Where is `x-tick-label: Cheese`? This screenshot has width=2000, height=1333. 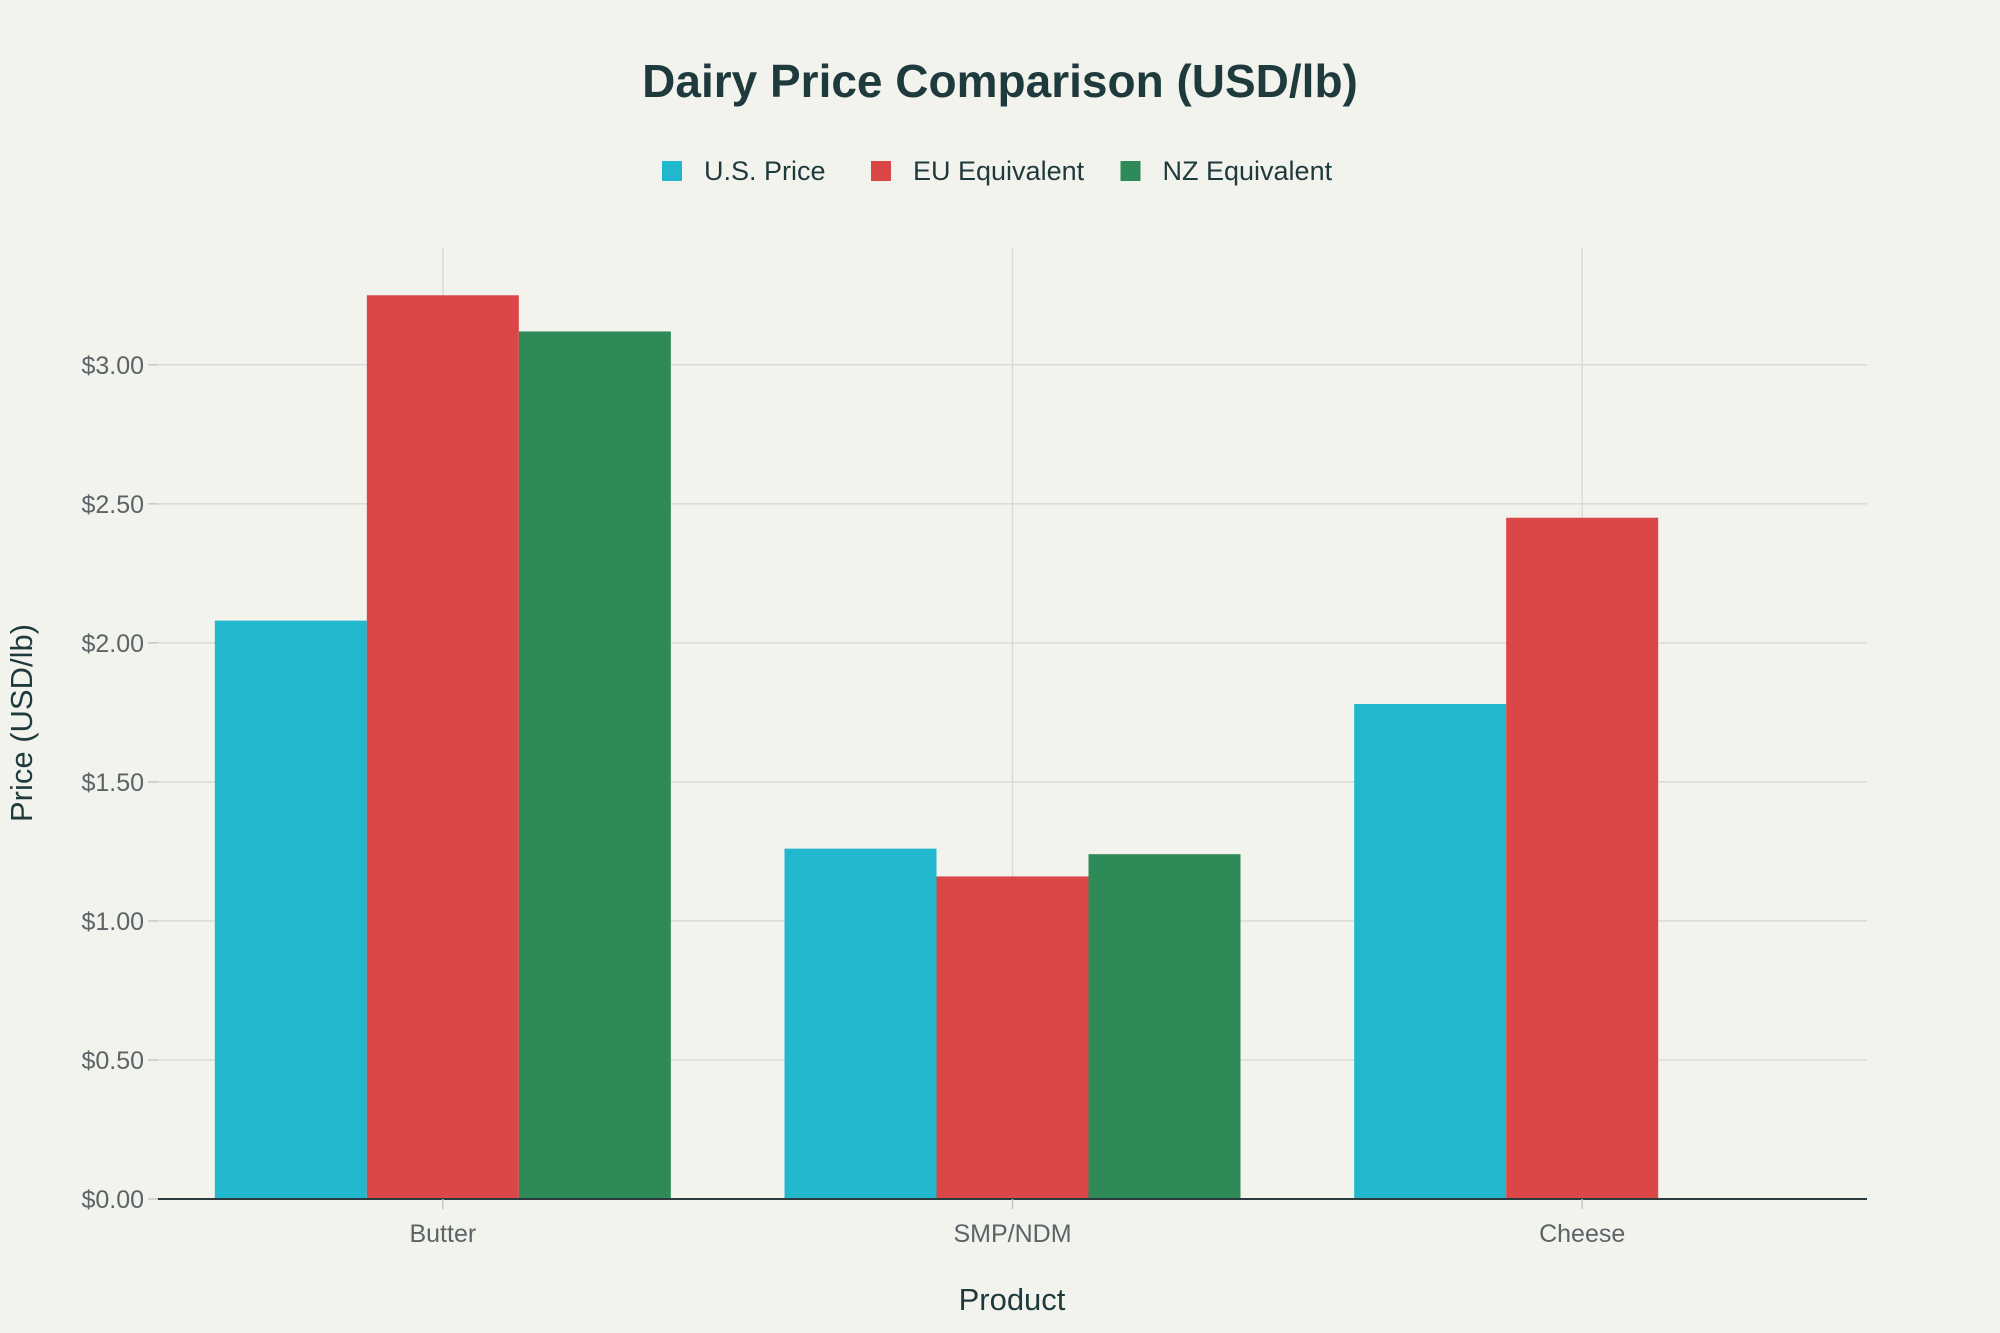 x-tick-label: Cheese is located at coordinates (1582, 1234).